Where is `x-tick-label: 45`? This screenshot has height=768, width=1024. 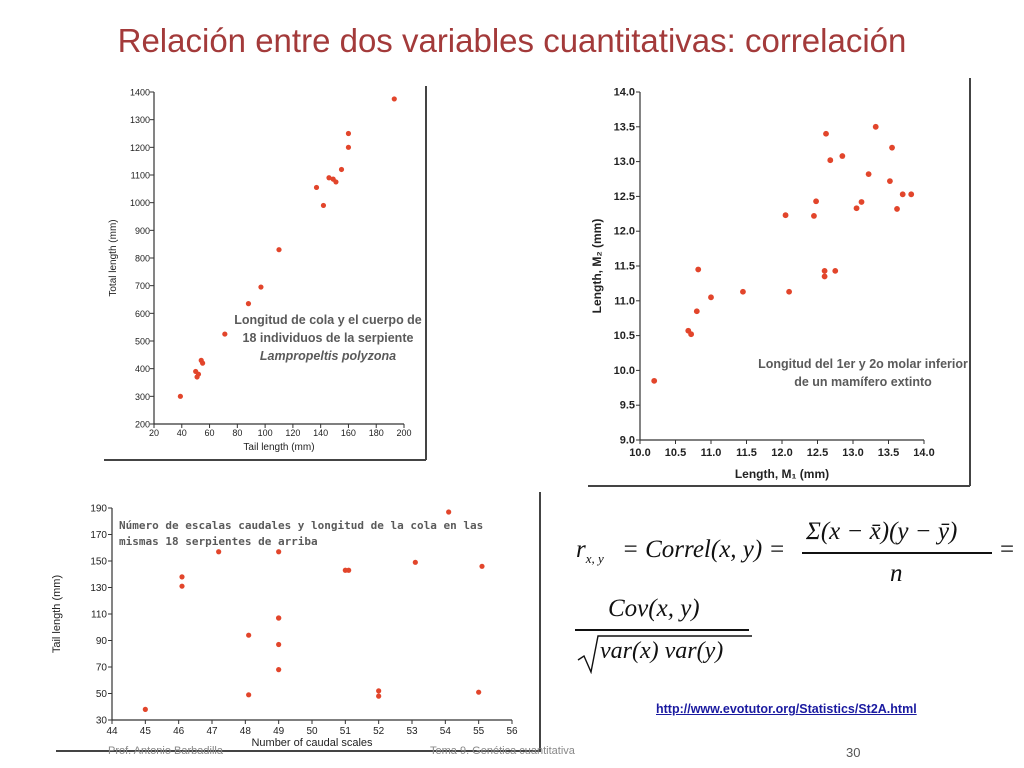
x-tick-label: 45 is located at coordinates (146, 731).